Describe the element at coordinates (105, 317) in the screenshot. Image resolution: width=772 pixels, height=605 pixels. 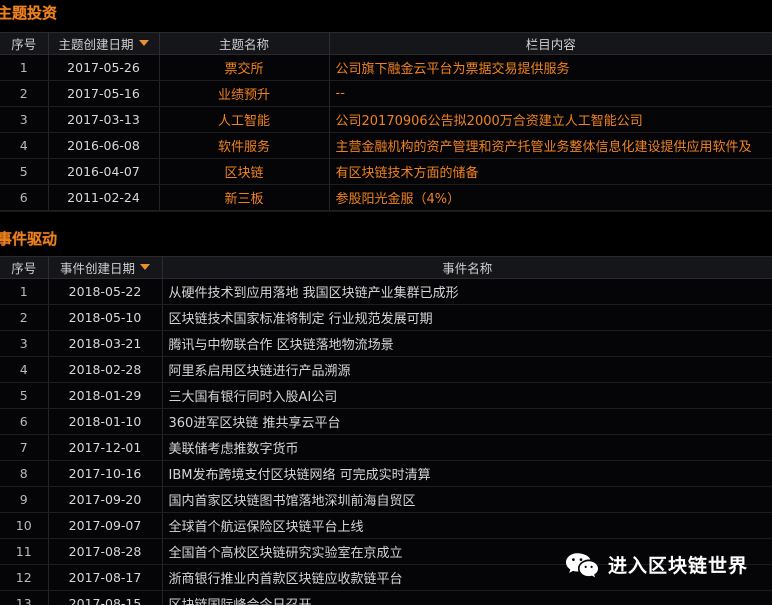
I see `row-create-date: 2018-05-10` at that location.